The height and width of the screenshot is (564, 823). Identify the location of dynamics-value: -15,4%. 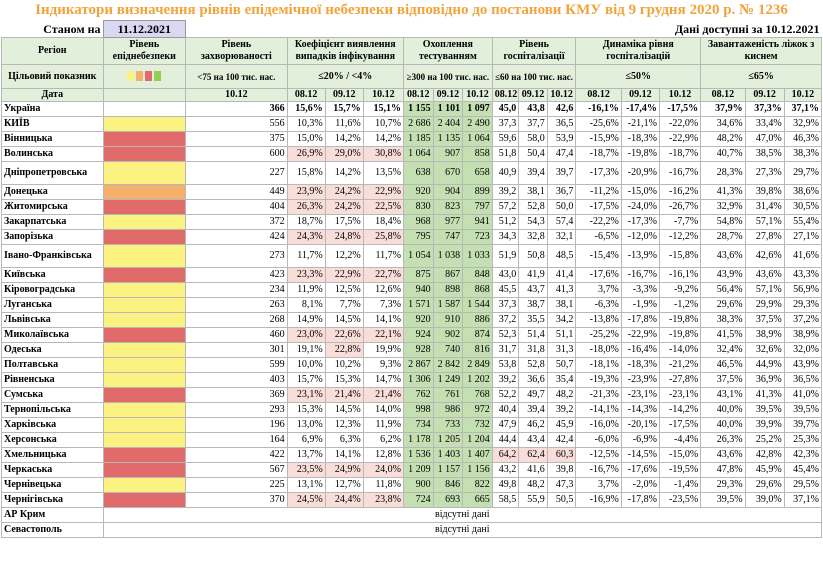
(598, 256).